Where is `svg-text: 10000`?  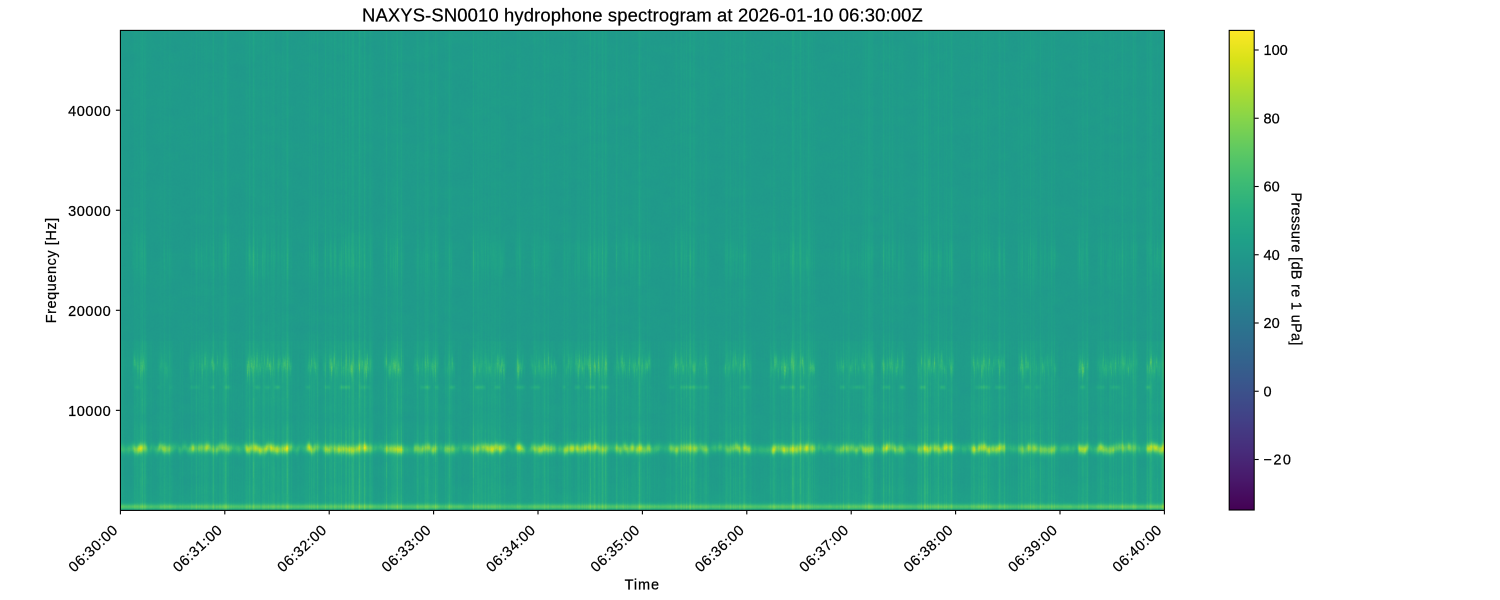 svg-text: 10000 is located at coordinates (89, 412).